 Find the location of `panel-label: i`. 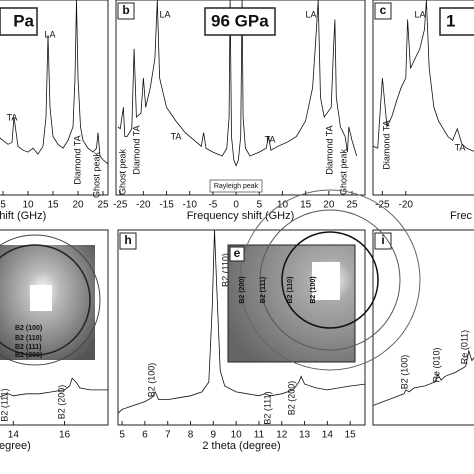

panel-label: i is located at coordinates (382, 240).